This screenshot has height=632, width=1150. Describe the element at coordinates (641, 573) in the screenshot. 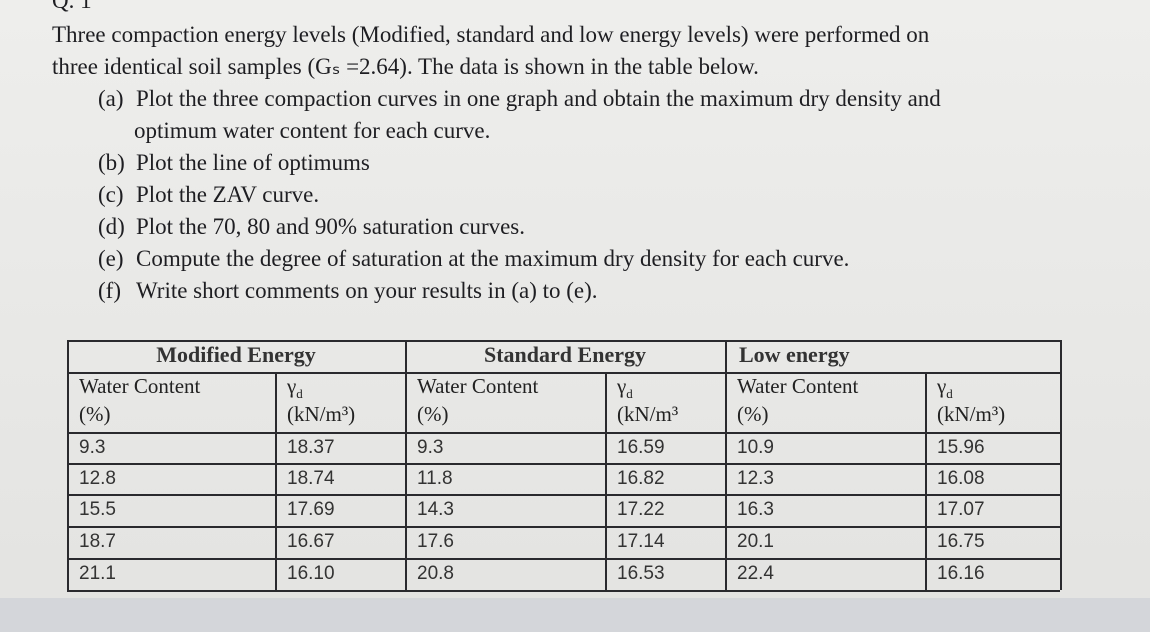

I see `table-cell: 16.53` at that location.